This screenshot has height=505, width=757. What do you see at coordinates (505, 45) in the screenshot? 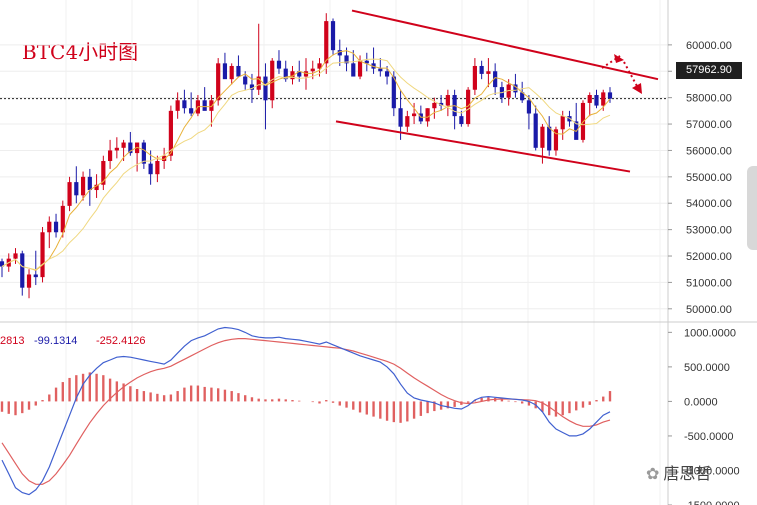
I see `channel-upper-line` at bounding box center [505, 45].